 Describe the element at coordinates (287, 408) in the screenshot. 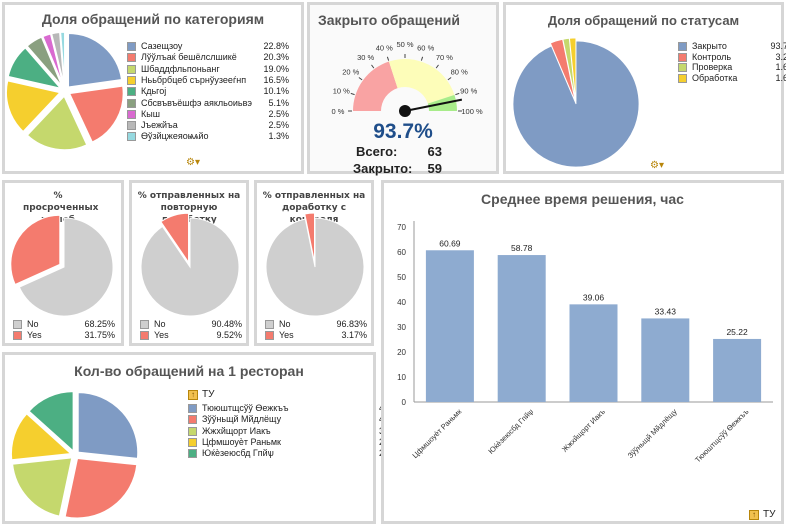

I see `legend-item: Тююштщсўў Ѳежкъъ 4` at that location.